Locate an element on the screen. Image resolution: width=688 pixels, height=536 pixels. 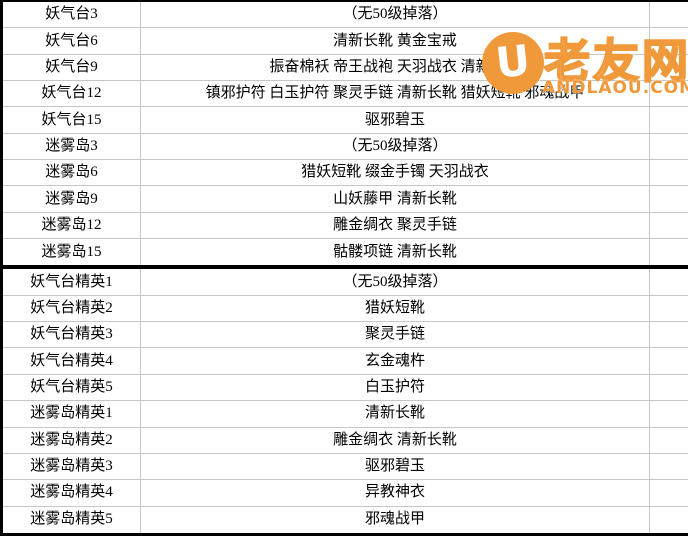
stage-cell: 迷雾岛精英3 is located at coordinates (72, 466).